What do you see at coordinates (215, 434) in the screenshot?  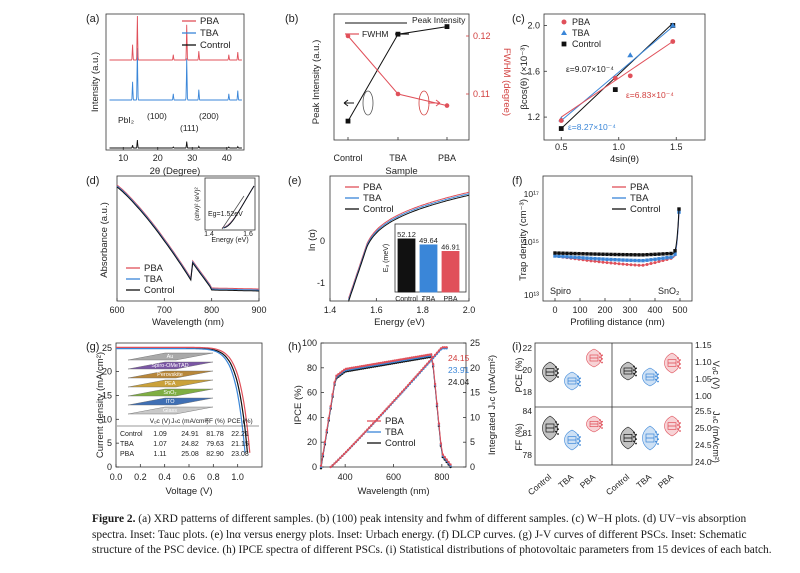 I see `table-cell: 81.78` at bounding box center [215, 434].